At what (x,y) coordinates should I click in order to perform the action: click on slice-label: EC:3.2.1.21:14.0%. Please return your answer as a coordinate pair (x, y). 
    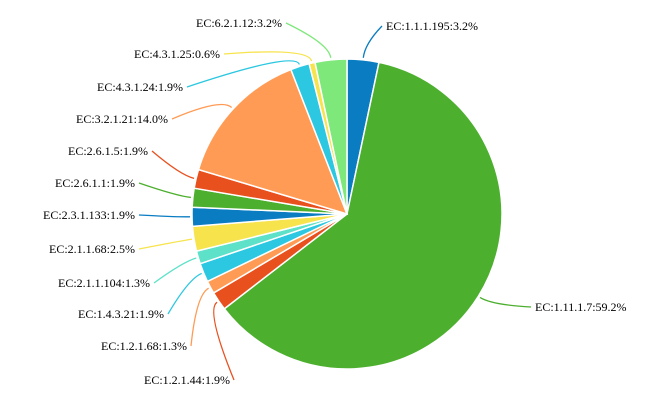
    Looking at the image, I should click on (122, 119).